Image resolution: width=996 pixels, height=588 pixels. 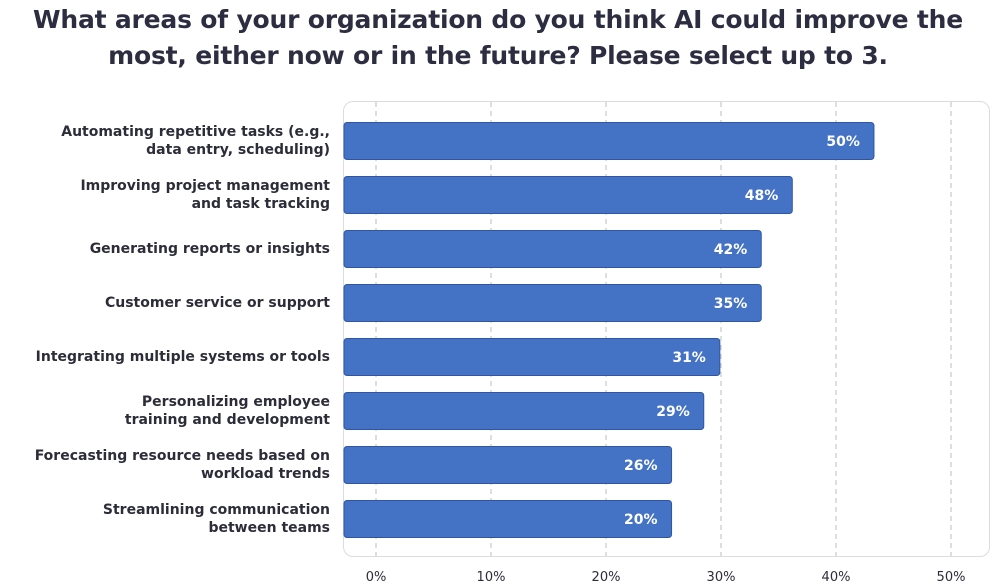 I want to click on x-tick-label: 50%, so click(x=951, y=577).